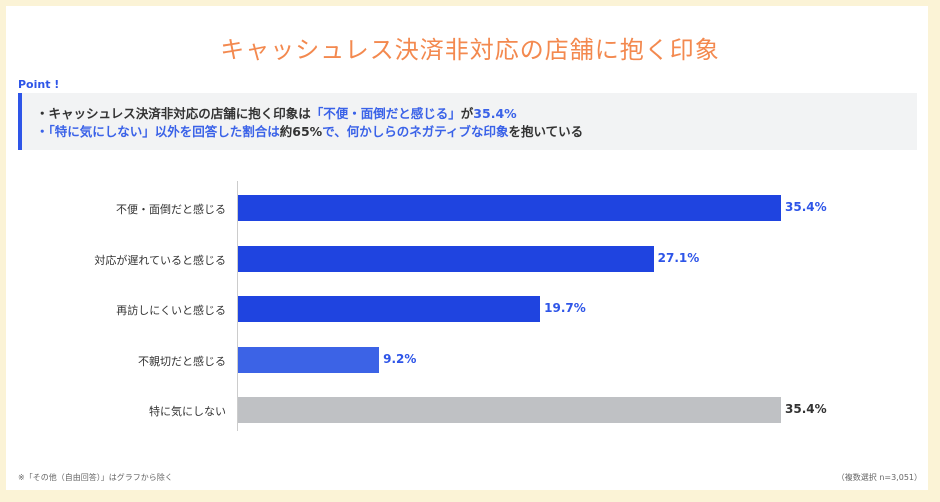  I want to click on highlight: で、何かしらのネガティブな印象, so click(415, 131).